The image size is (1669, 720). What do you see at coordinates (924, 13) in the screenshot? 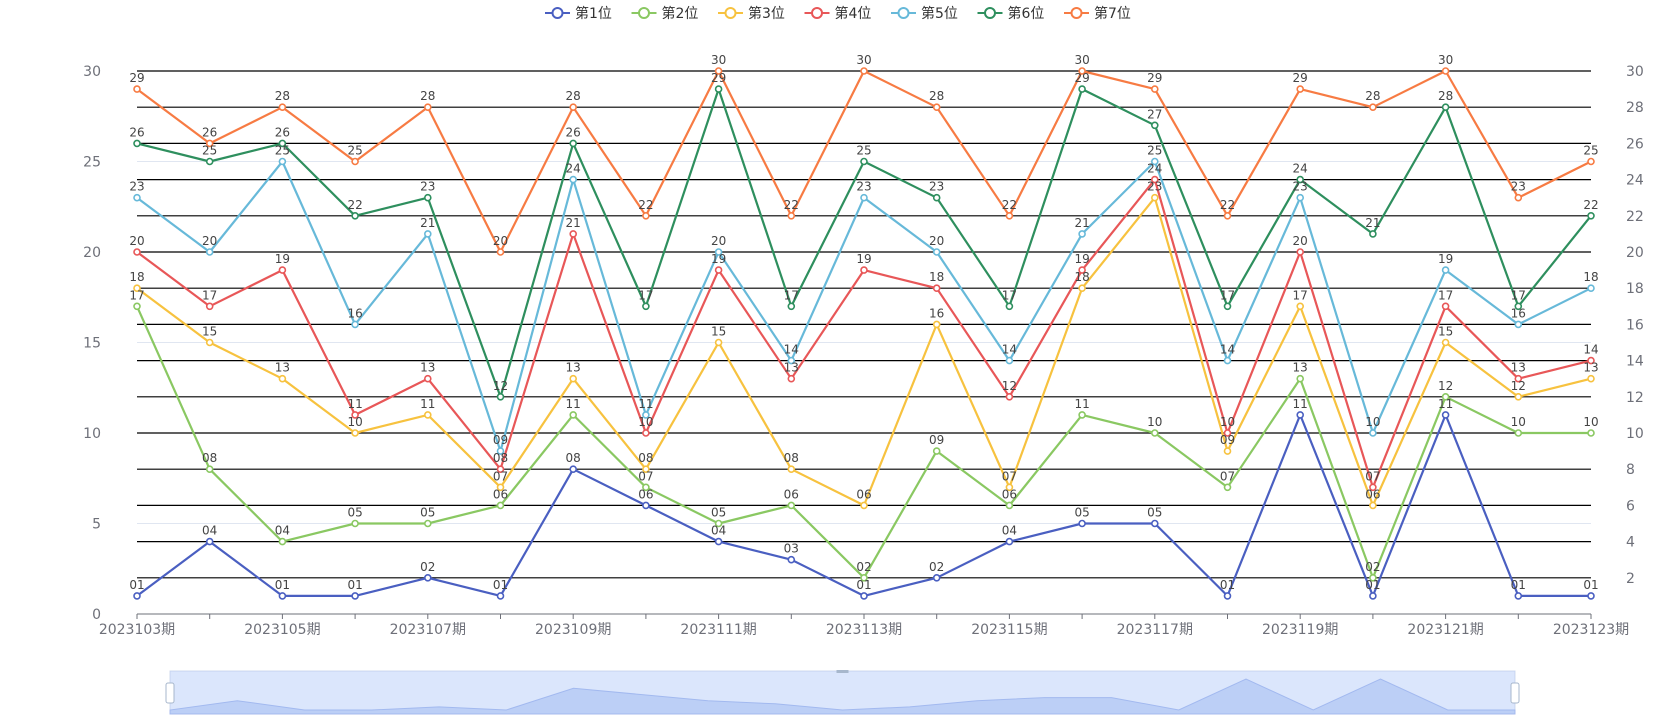
I see `legend-item: 第5位` at bounding box center [924, 13].